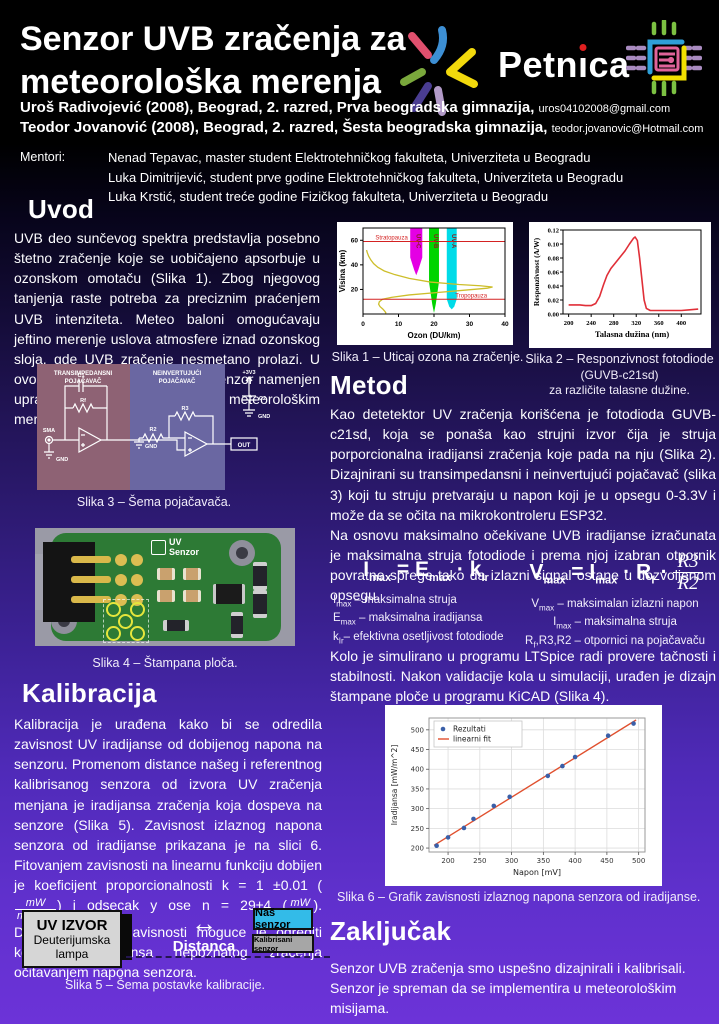 Image resolution: width=719 pixels, height=1024 pixels. Describe the element at coordinates (242, 553) in the screenshot. I see `pcb-mounting-hole` at that location.